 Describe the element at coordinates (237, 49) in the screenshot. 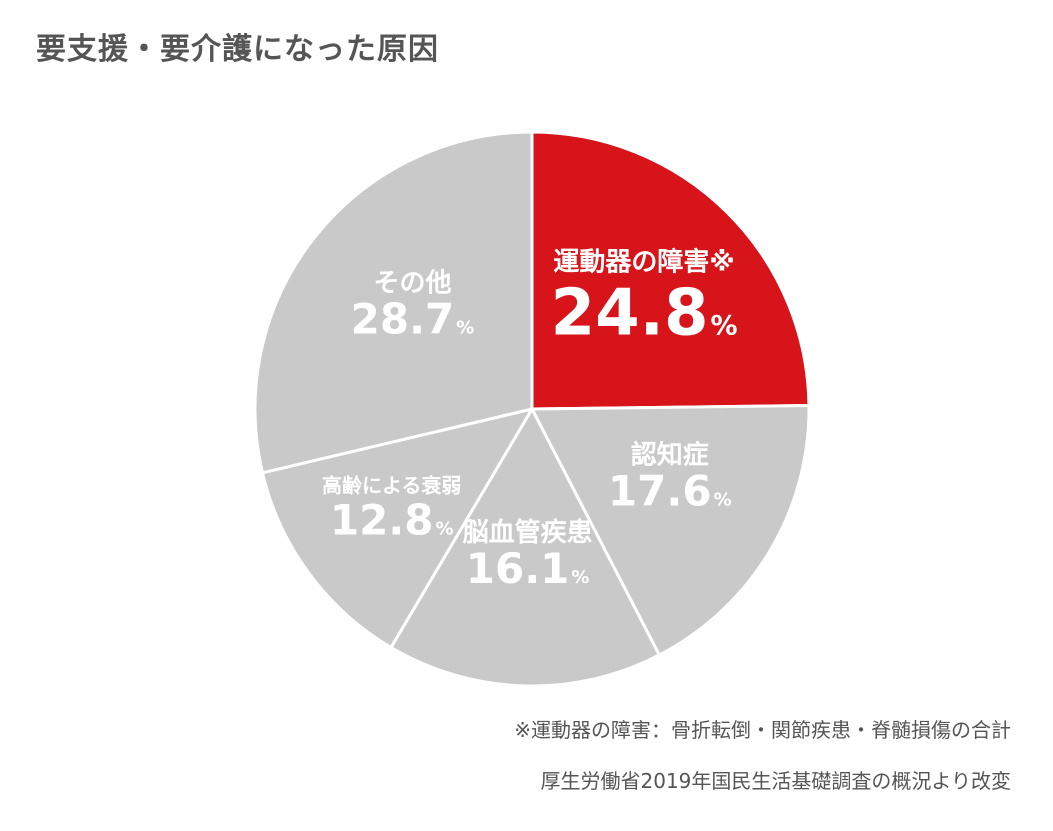

I see `chart-title: 要支援・要介護になった原因` at that location.